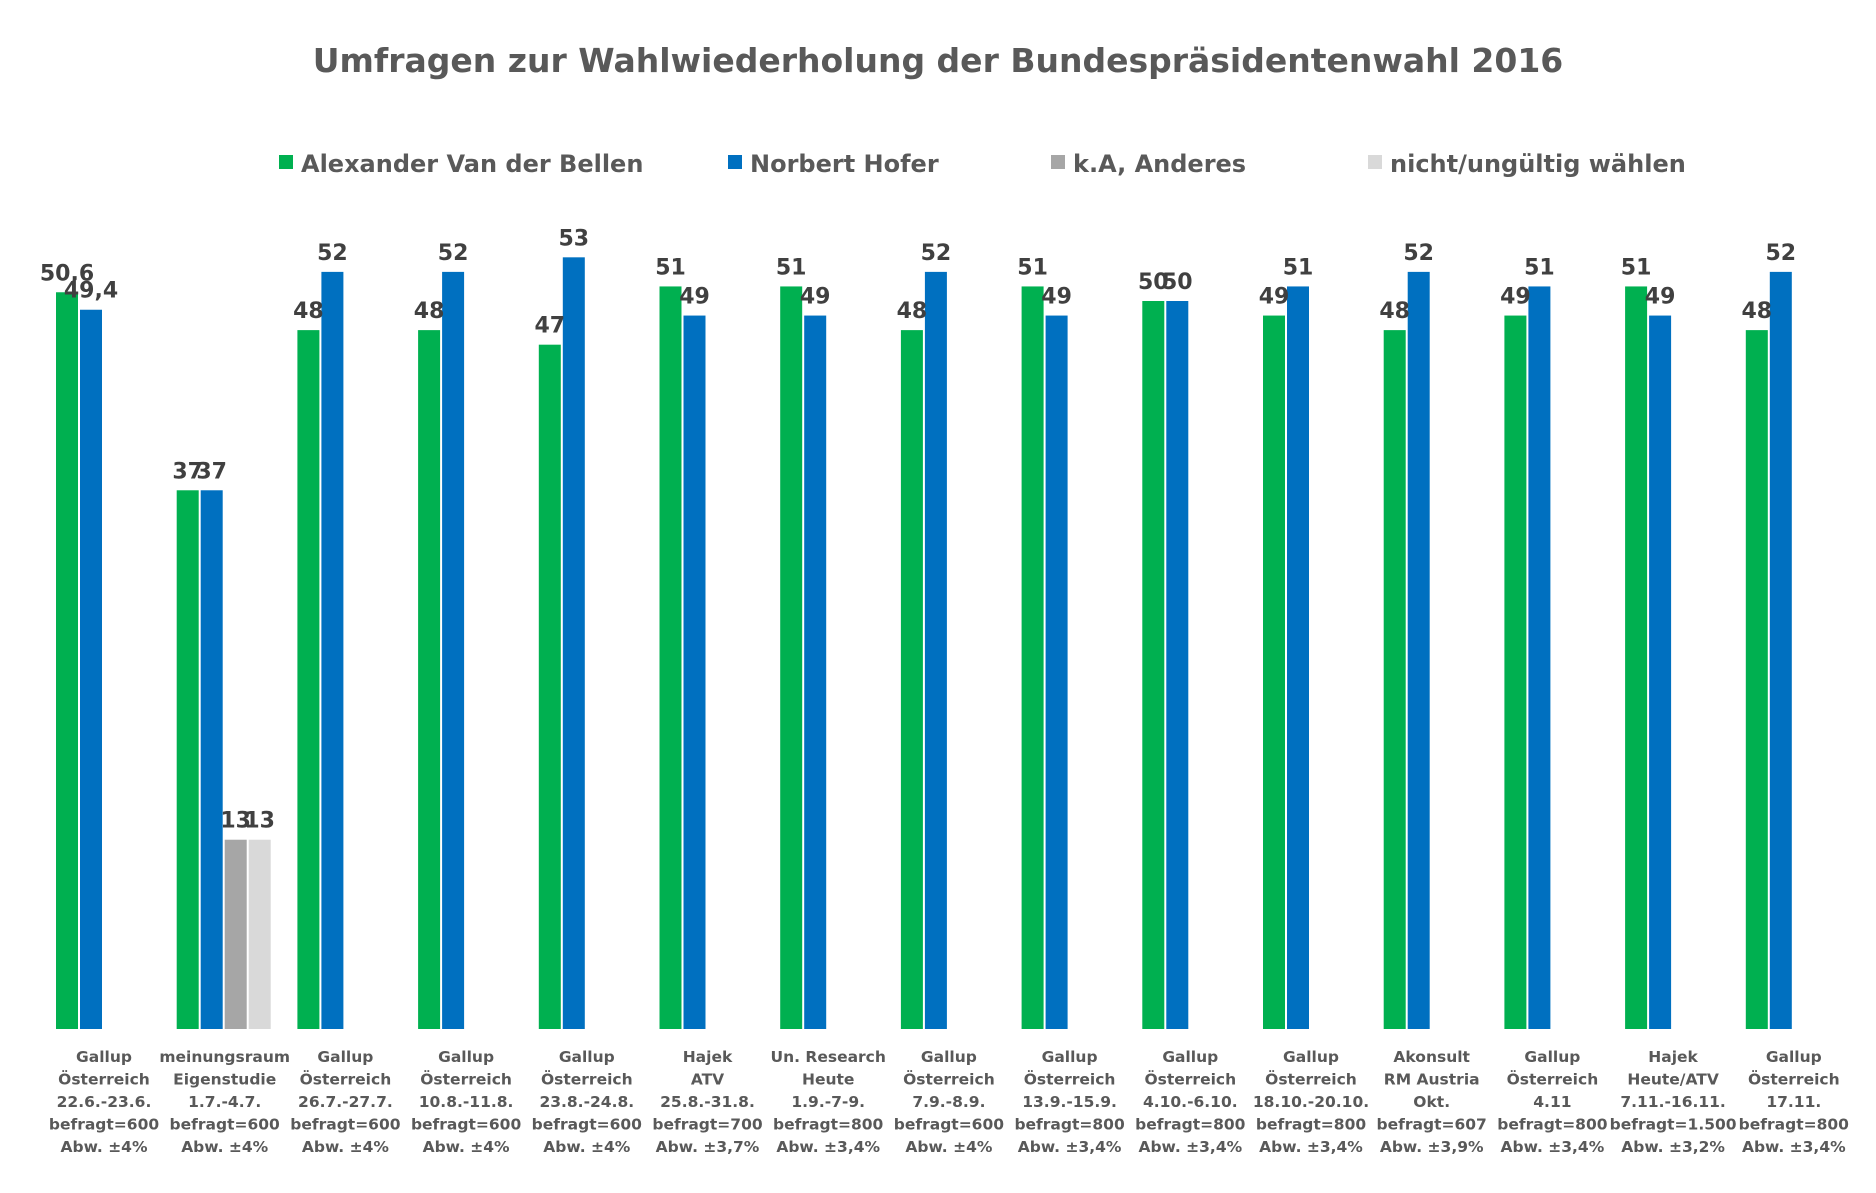 The image size is (1876, 1193). I want to click on data-label-11-series-1: 49, so click(1274, 297).